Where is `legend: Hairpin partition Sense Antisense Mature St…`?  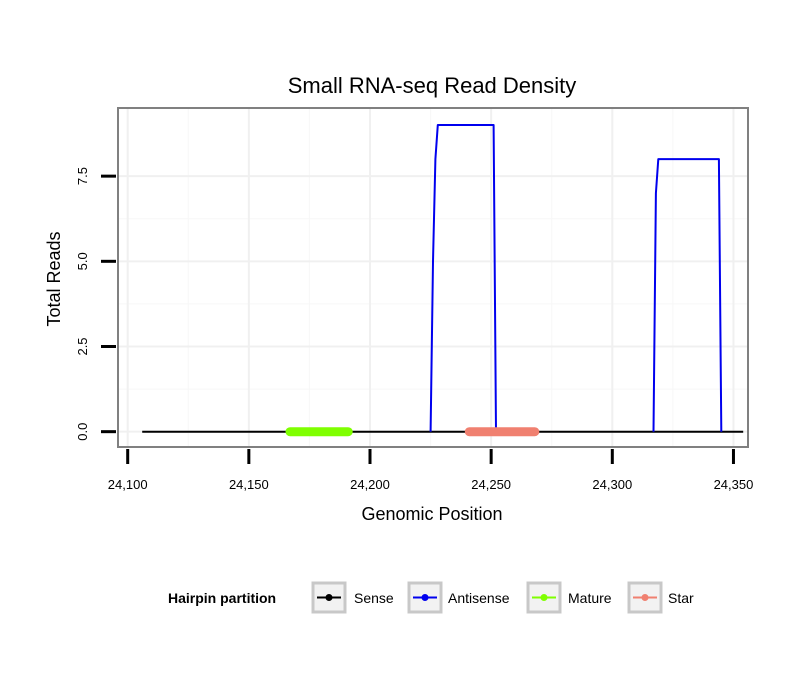
legend: Hairpin partition Sense Antisense Mature St… is located at coordinates (431, 597).